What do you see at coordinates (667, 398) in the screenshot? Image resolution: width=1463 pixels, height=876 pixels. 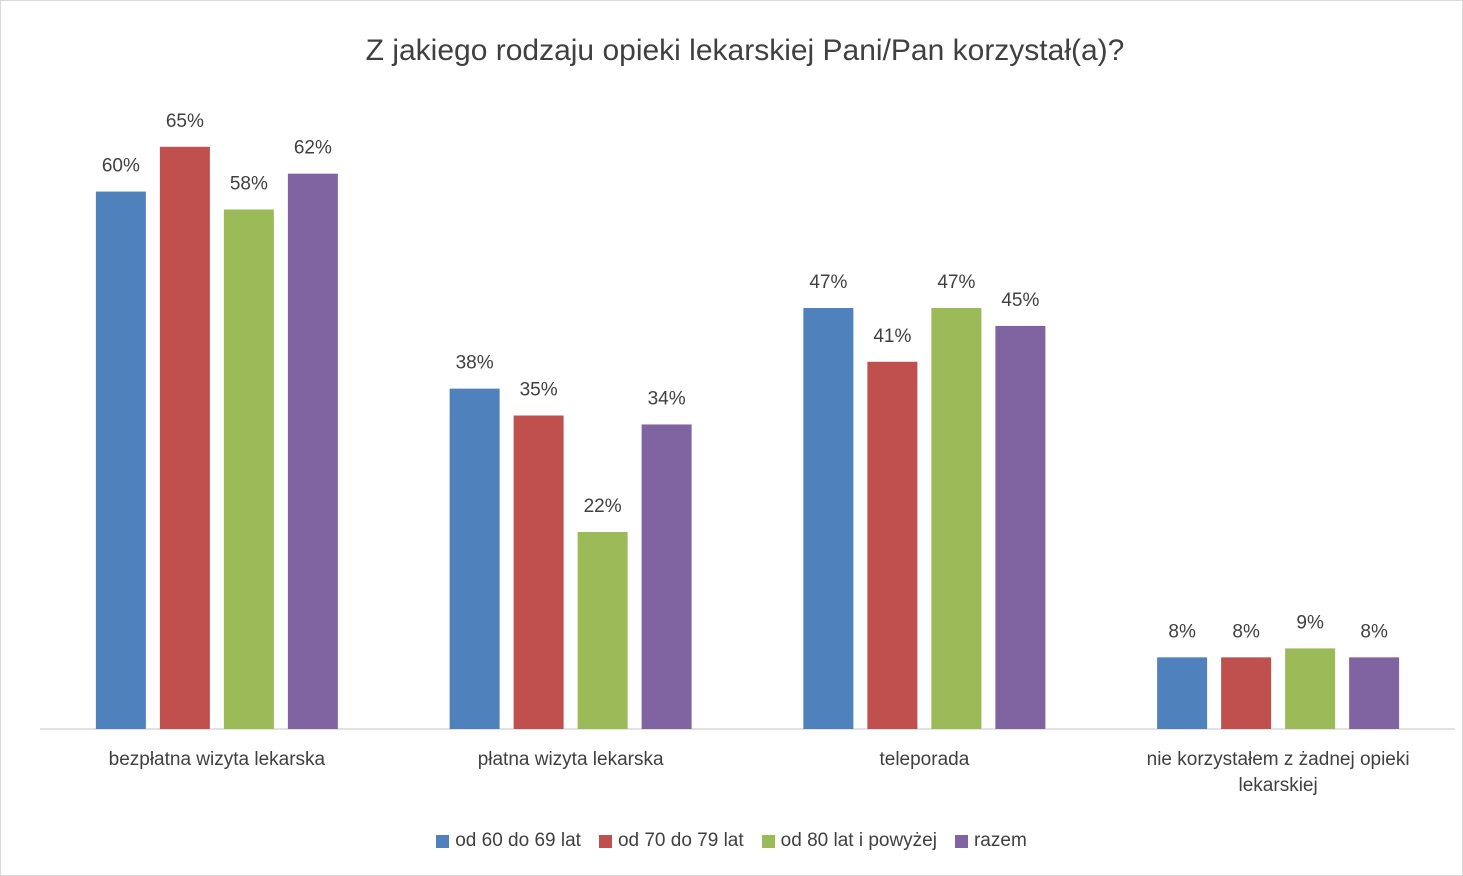 I see `data-label: 34%` at bounding box center [667, 398].